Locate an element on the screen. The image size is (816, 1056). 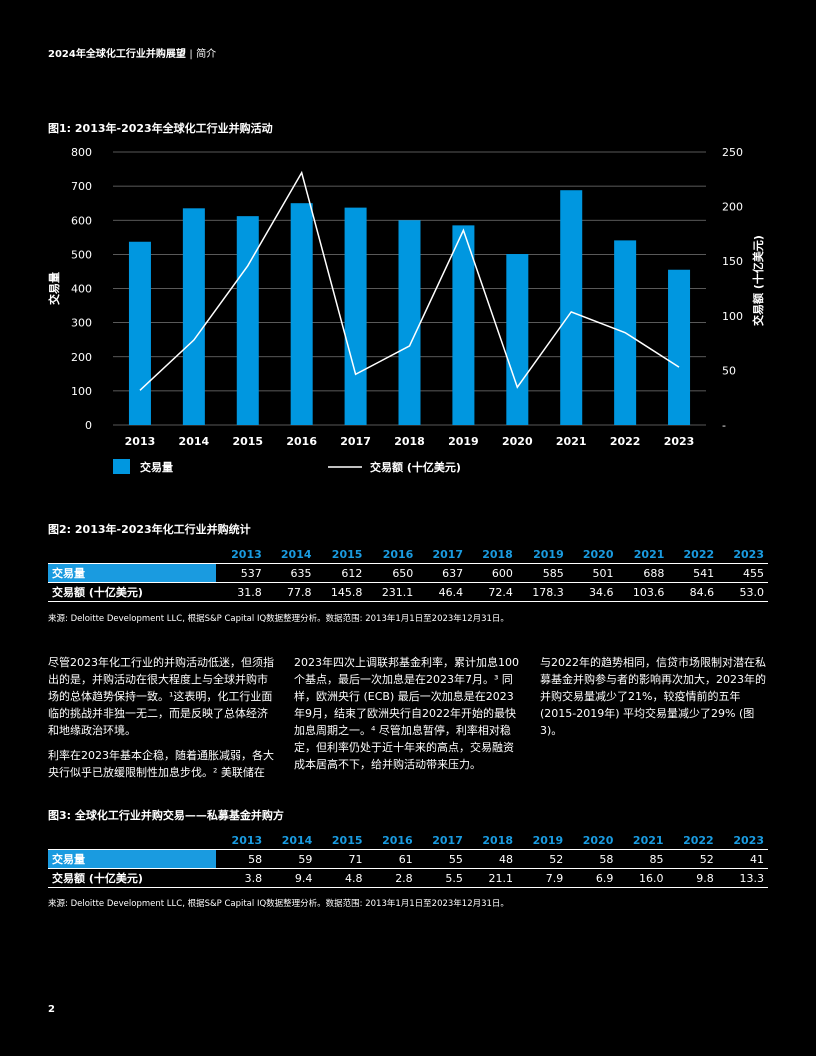
x-tick-label: 2014 is located at coordinates (194, 441).